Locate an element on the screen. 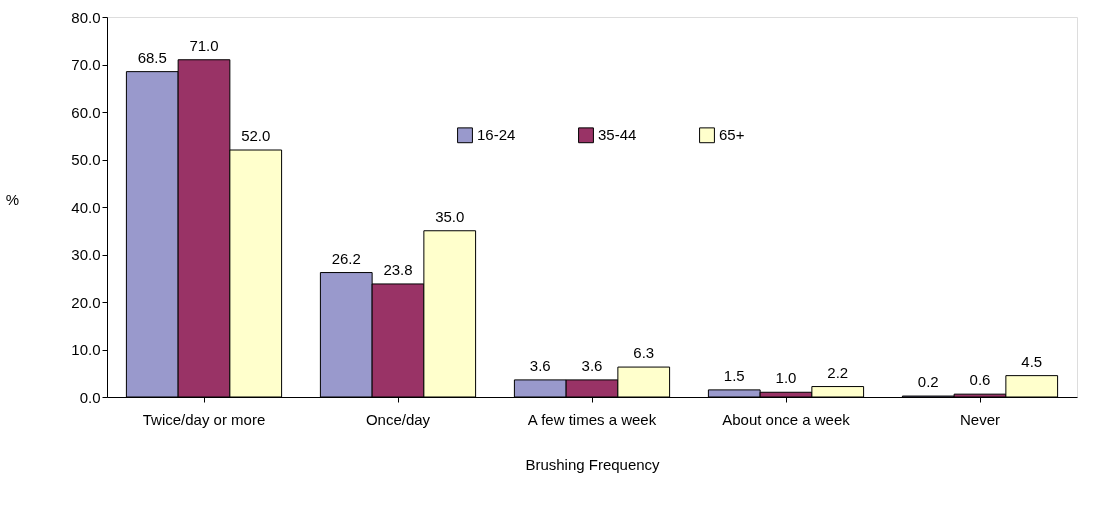 Image resolution: width=1103 pixels, height=510 pixels. y-tick-label: 70.0 is located at coordinates (86, 64).